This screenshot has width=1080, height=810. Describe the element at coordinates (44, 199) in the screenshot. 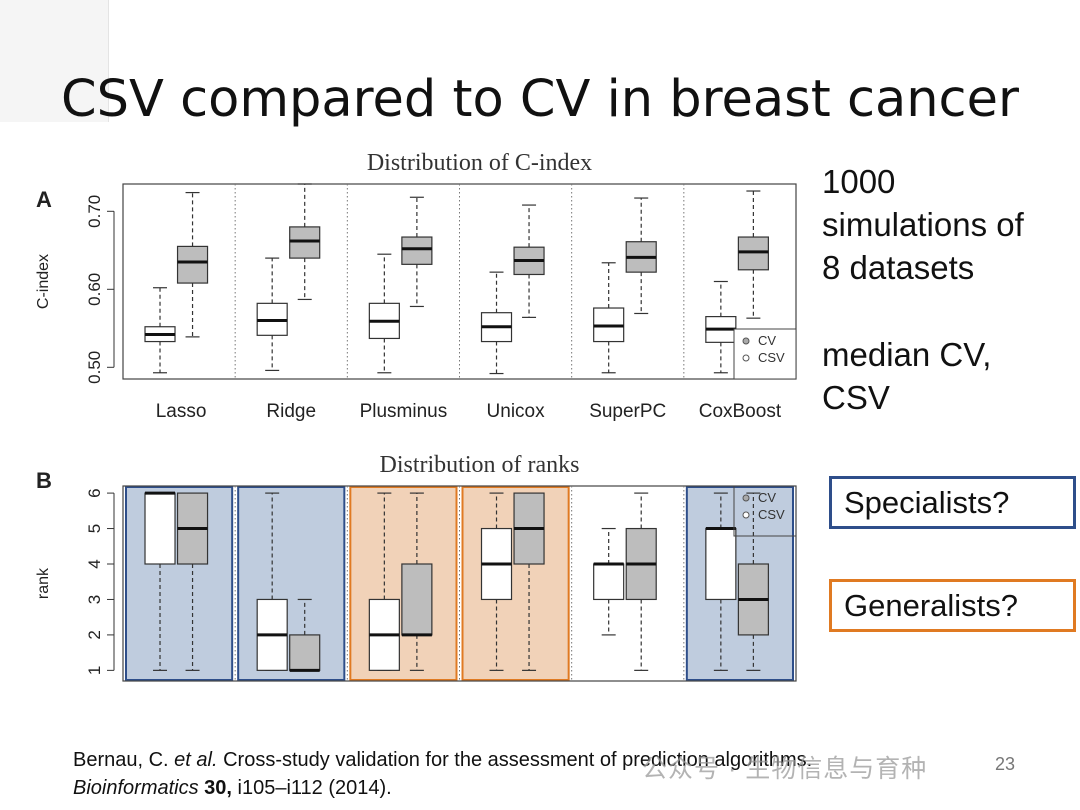

I see `panel-label: A` at that location.